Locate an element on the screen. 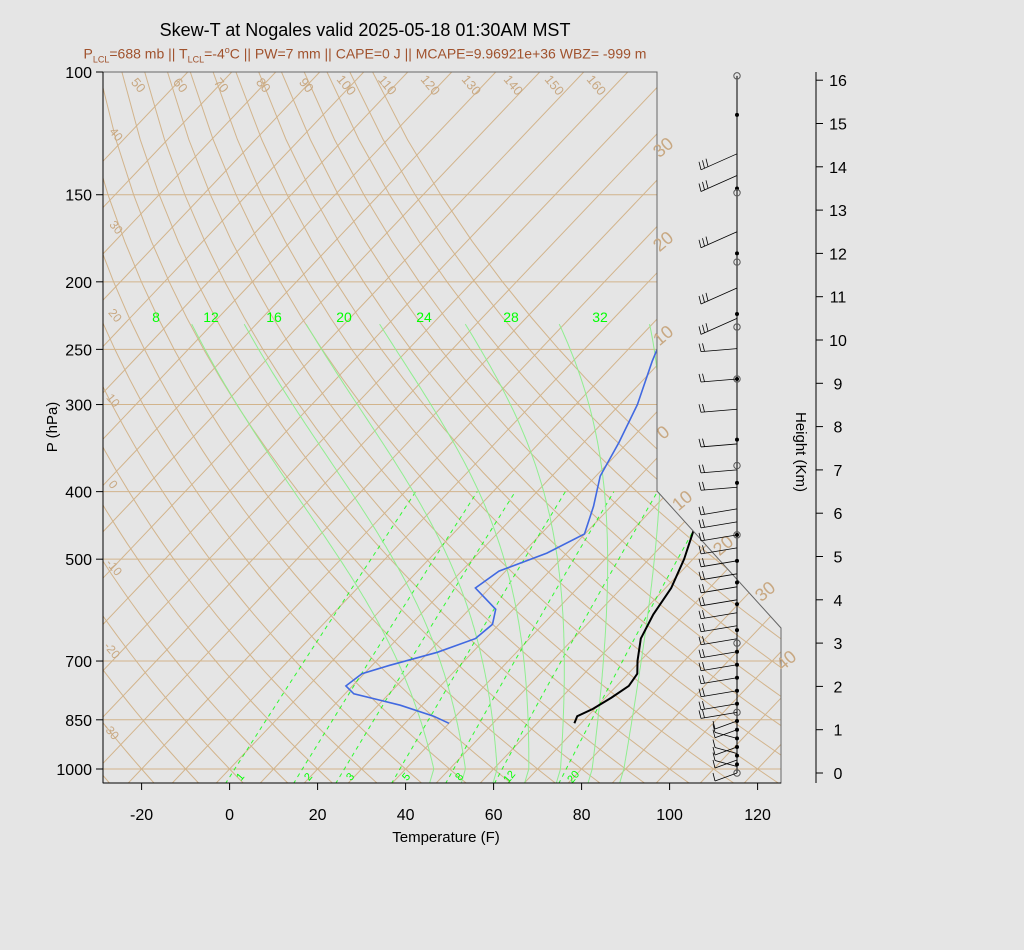 This screenshot has width=1024, height=950. isotherm-label-top: 70 is located at coordinates (221, 85).